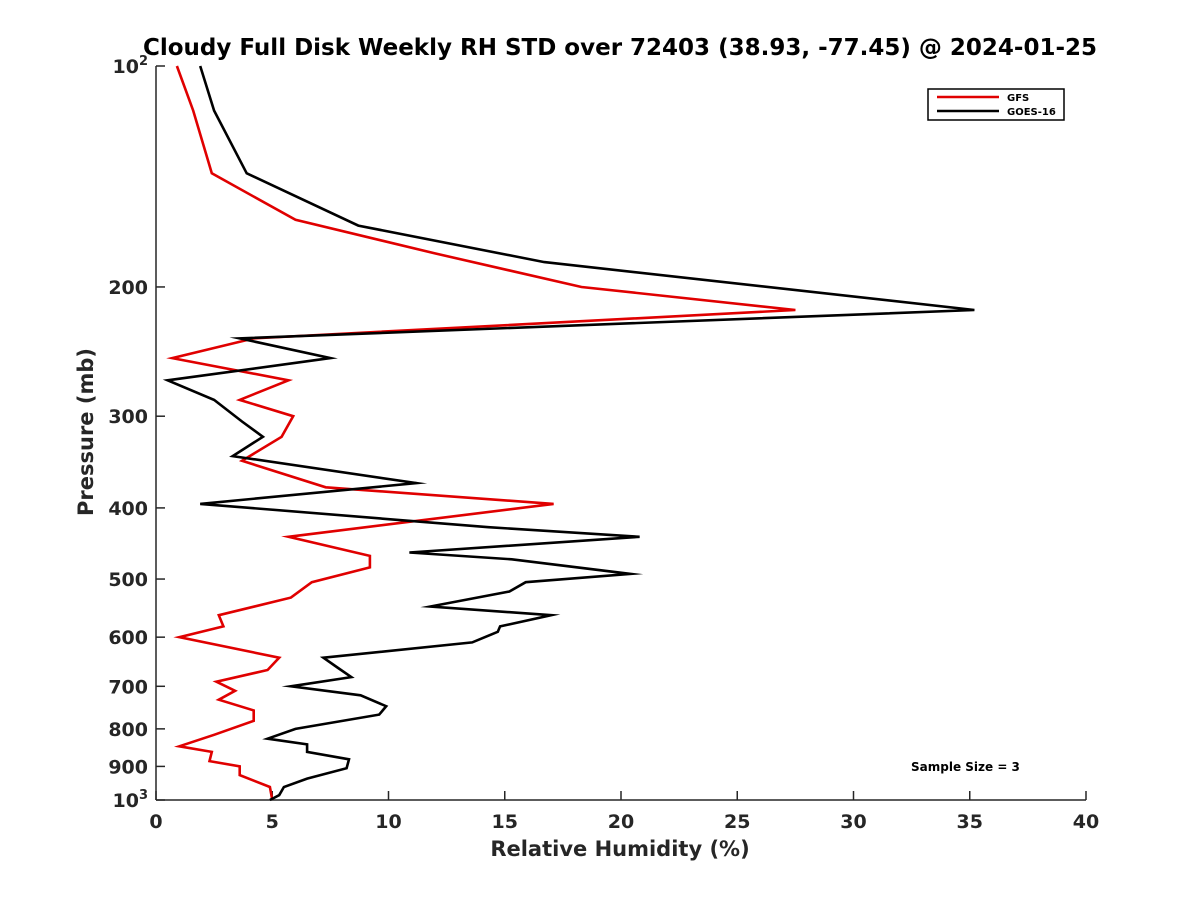 This screenshot has width=1200, height=900. What do you see at coordinates (155, 822) in the screenshot?
I see `x-tick-label: 0` at bounding box center [155, 822].